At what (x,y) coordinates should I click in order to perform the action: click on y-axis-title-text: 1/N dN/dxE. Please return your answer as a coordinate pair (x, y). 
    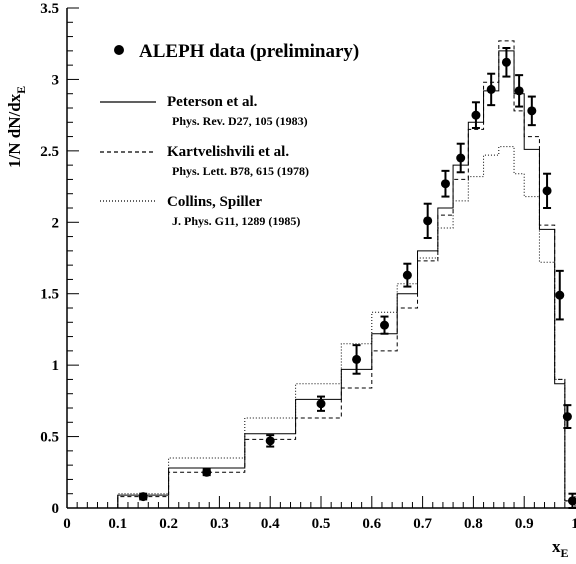
    Looking at the image, I should click on (16, 127).